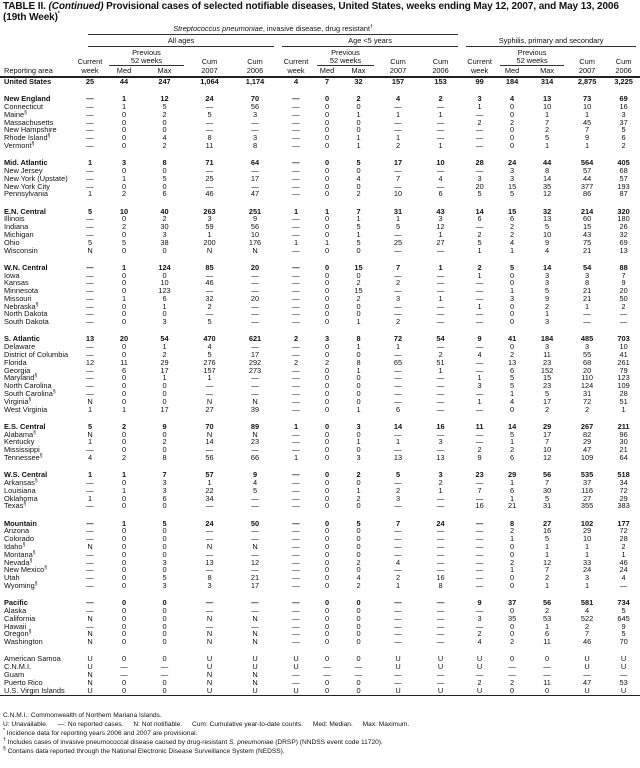  Describe the element at coordinates (320, 506) in the screenshot. I see `table-row: Texas§ — 0 0 — — — 0 0 — — 16 21 31 355 383` at that location.